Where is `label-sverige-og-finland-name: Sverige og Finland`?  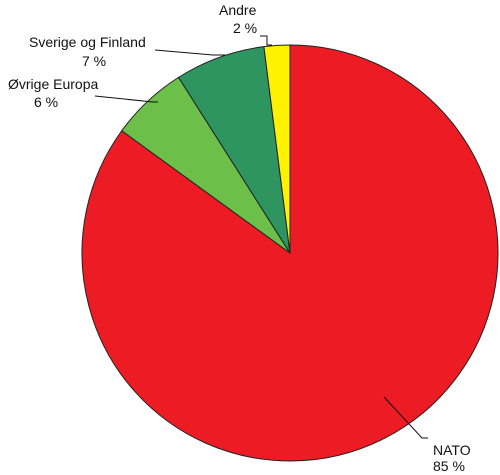 label-sverige-og-finland-name: Sverige og Finland is located at coordinates (87, 42).